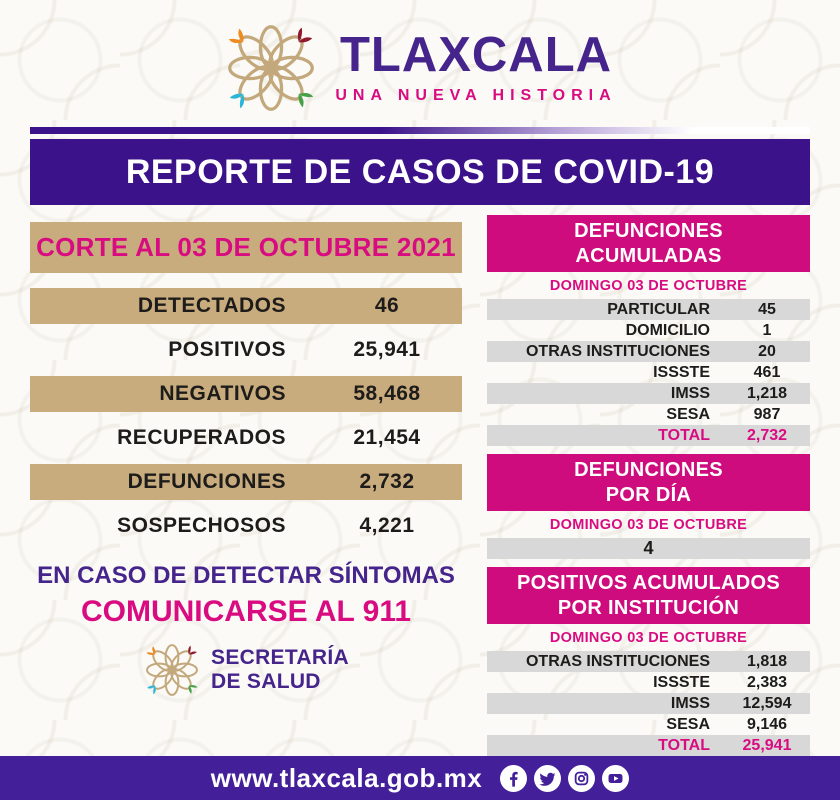 This screenshot has width=840, height=800. I want to click on logo-text: TLAXCALA UNA NUEVA HISTORIA, so click(475, 68).